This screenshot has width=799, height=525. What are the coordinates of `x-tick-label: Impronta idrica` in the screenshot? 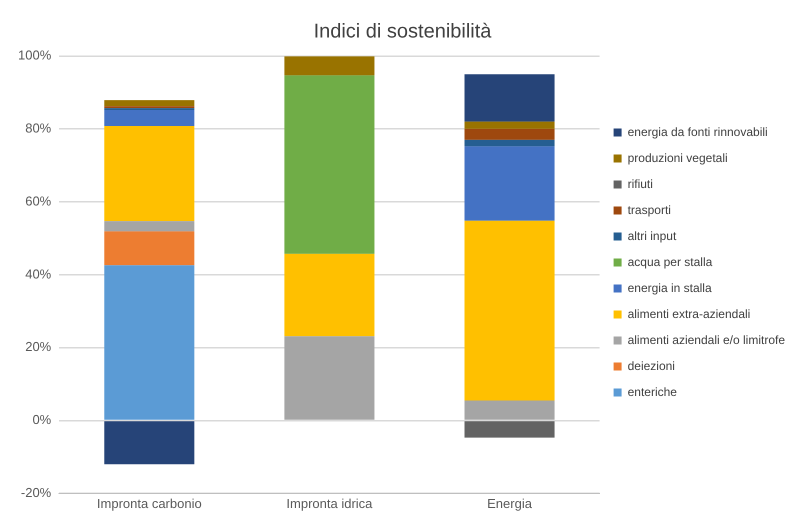 It's located at (330, 503).